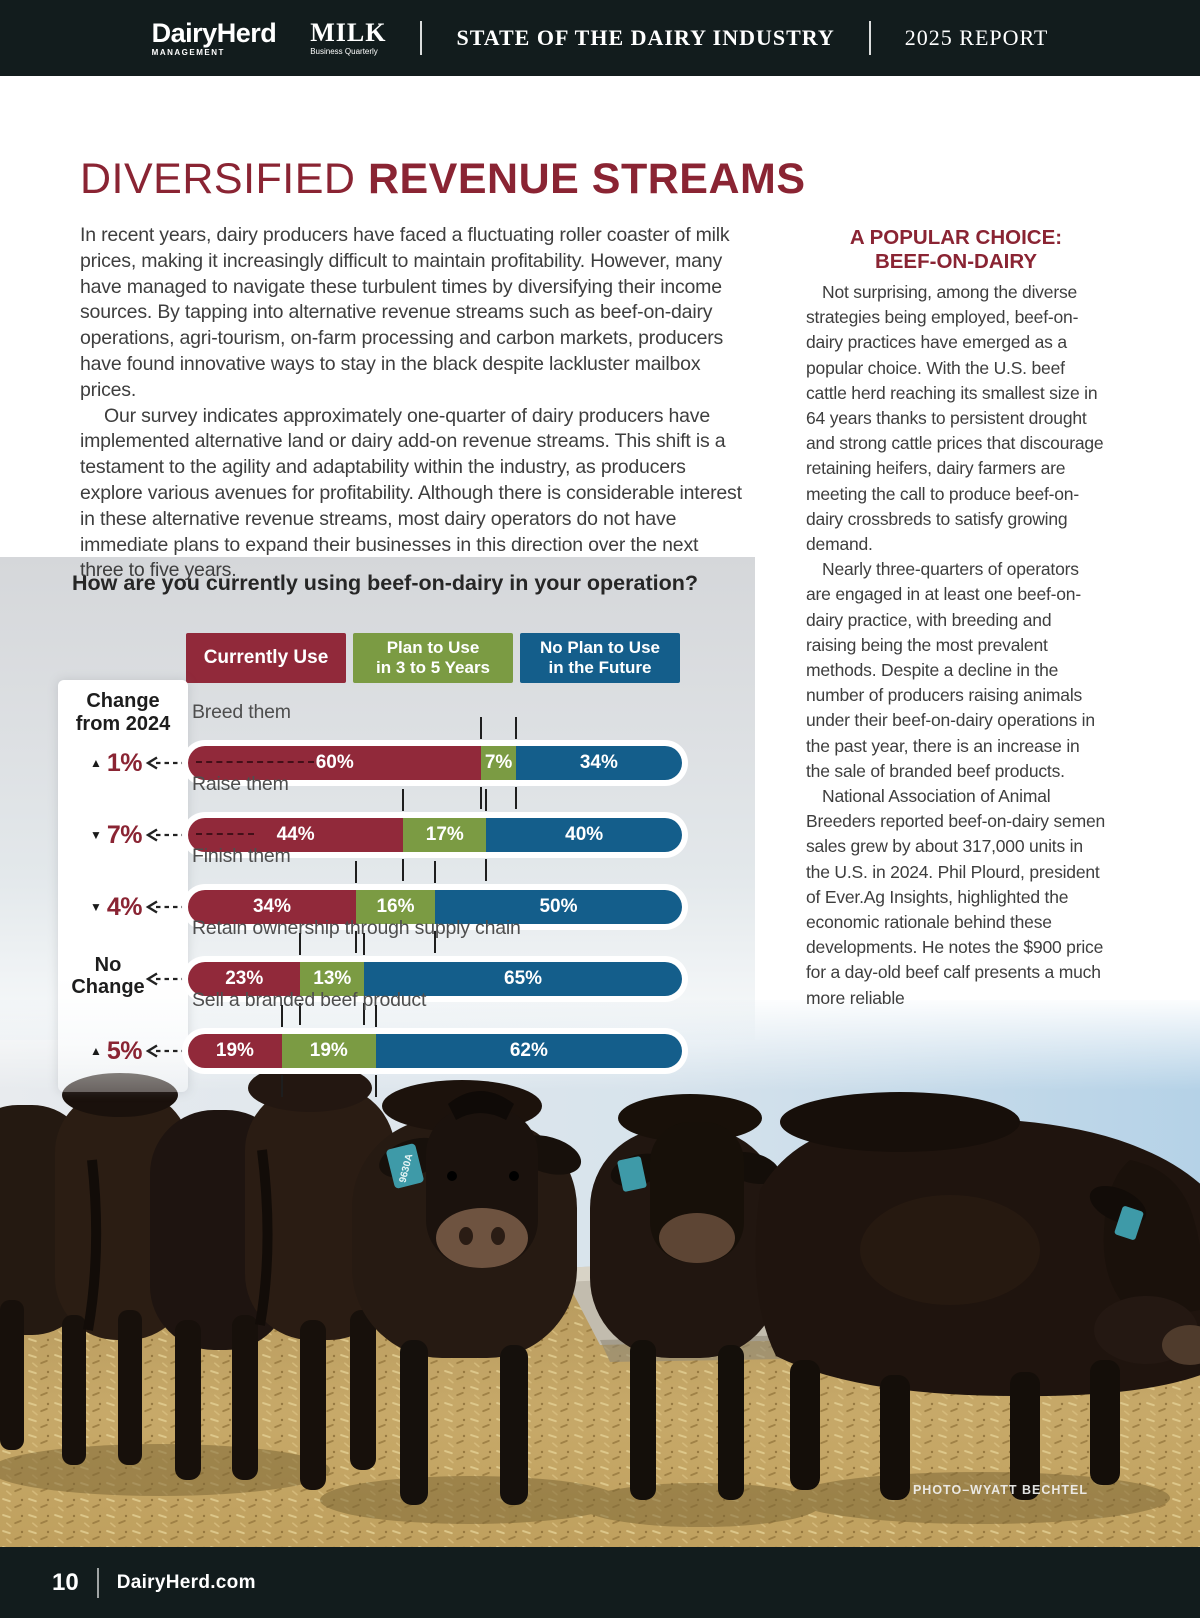 This screenshot has width=1200, height=1618. I want to click on page-number: 10, so click(65, 1582).